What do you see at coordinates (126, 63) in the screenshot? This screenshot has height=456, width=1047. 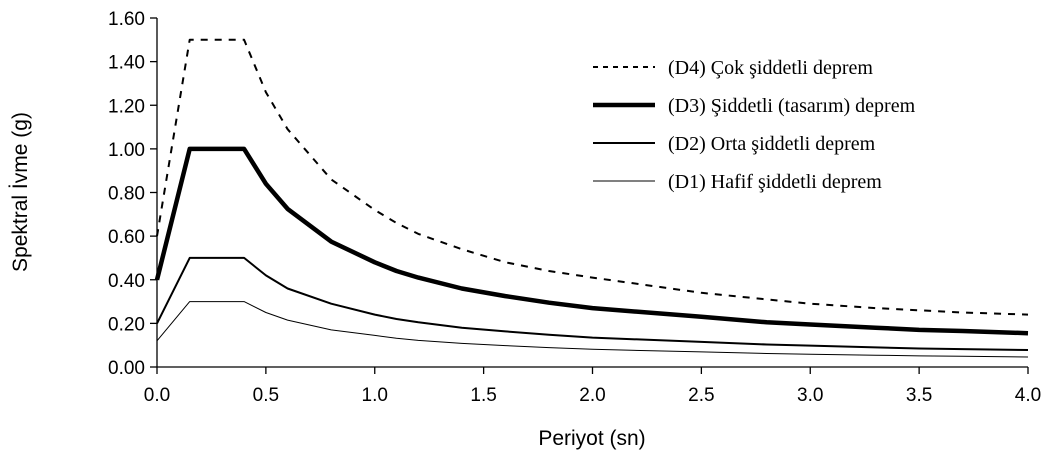 I see `y-tick-label: 1.40` at bounding box center [126, 63].